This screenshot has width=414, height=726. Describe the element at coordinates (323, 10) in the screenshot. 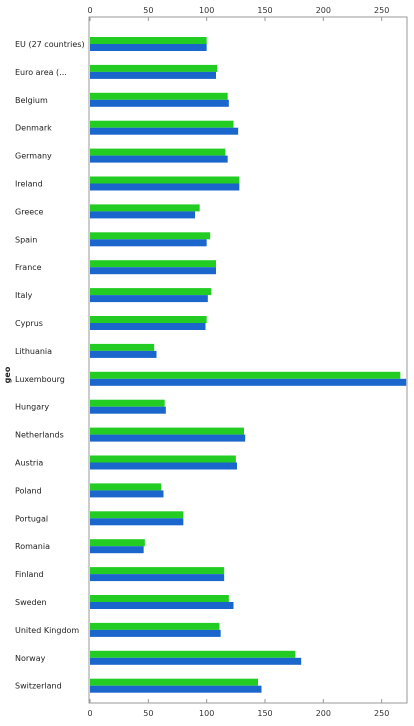

I see `top-tick-label: 200` at that location.